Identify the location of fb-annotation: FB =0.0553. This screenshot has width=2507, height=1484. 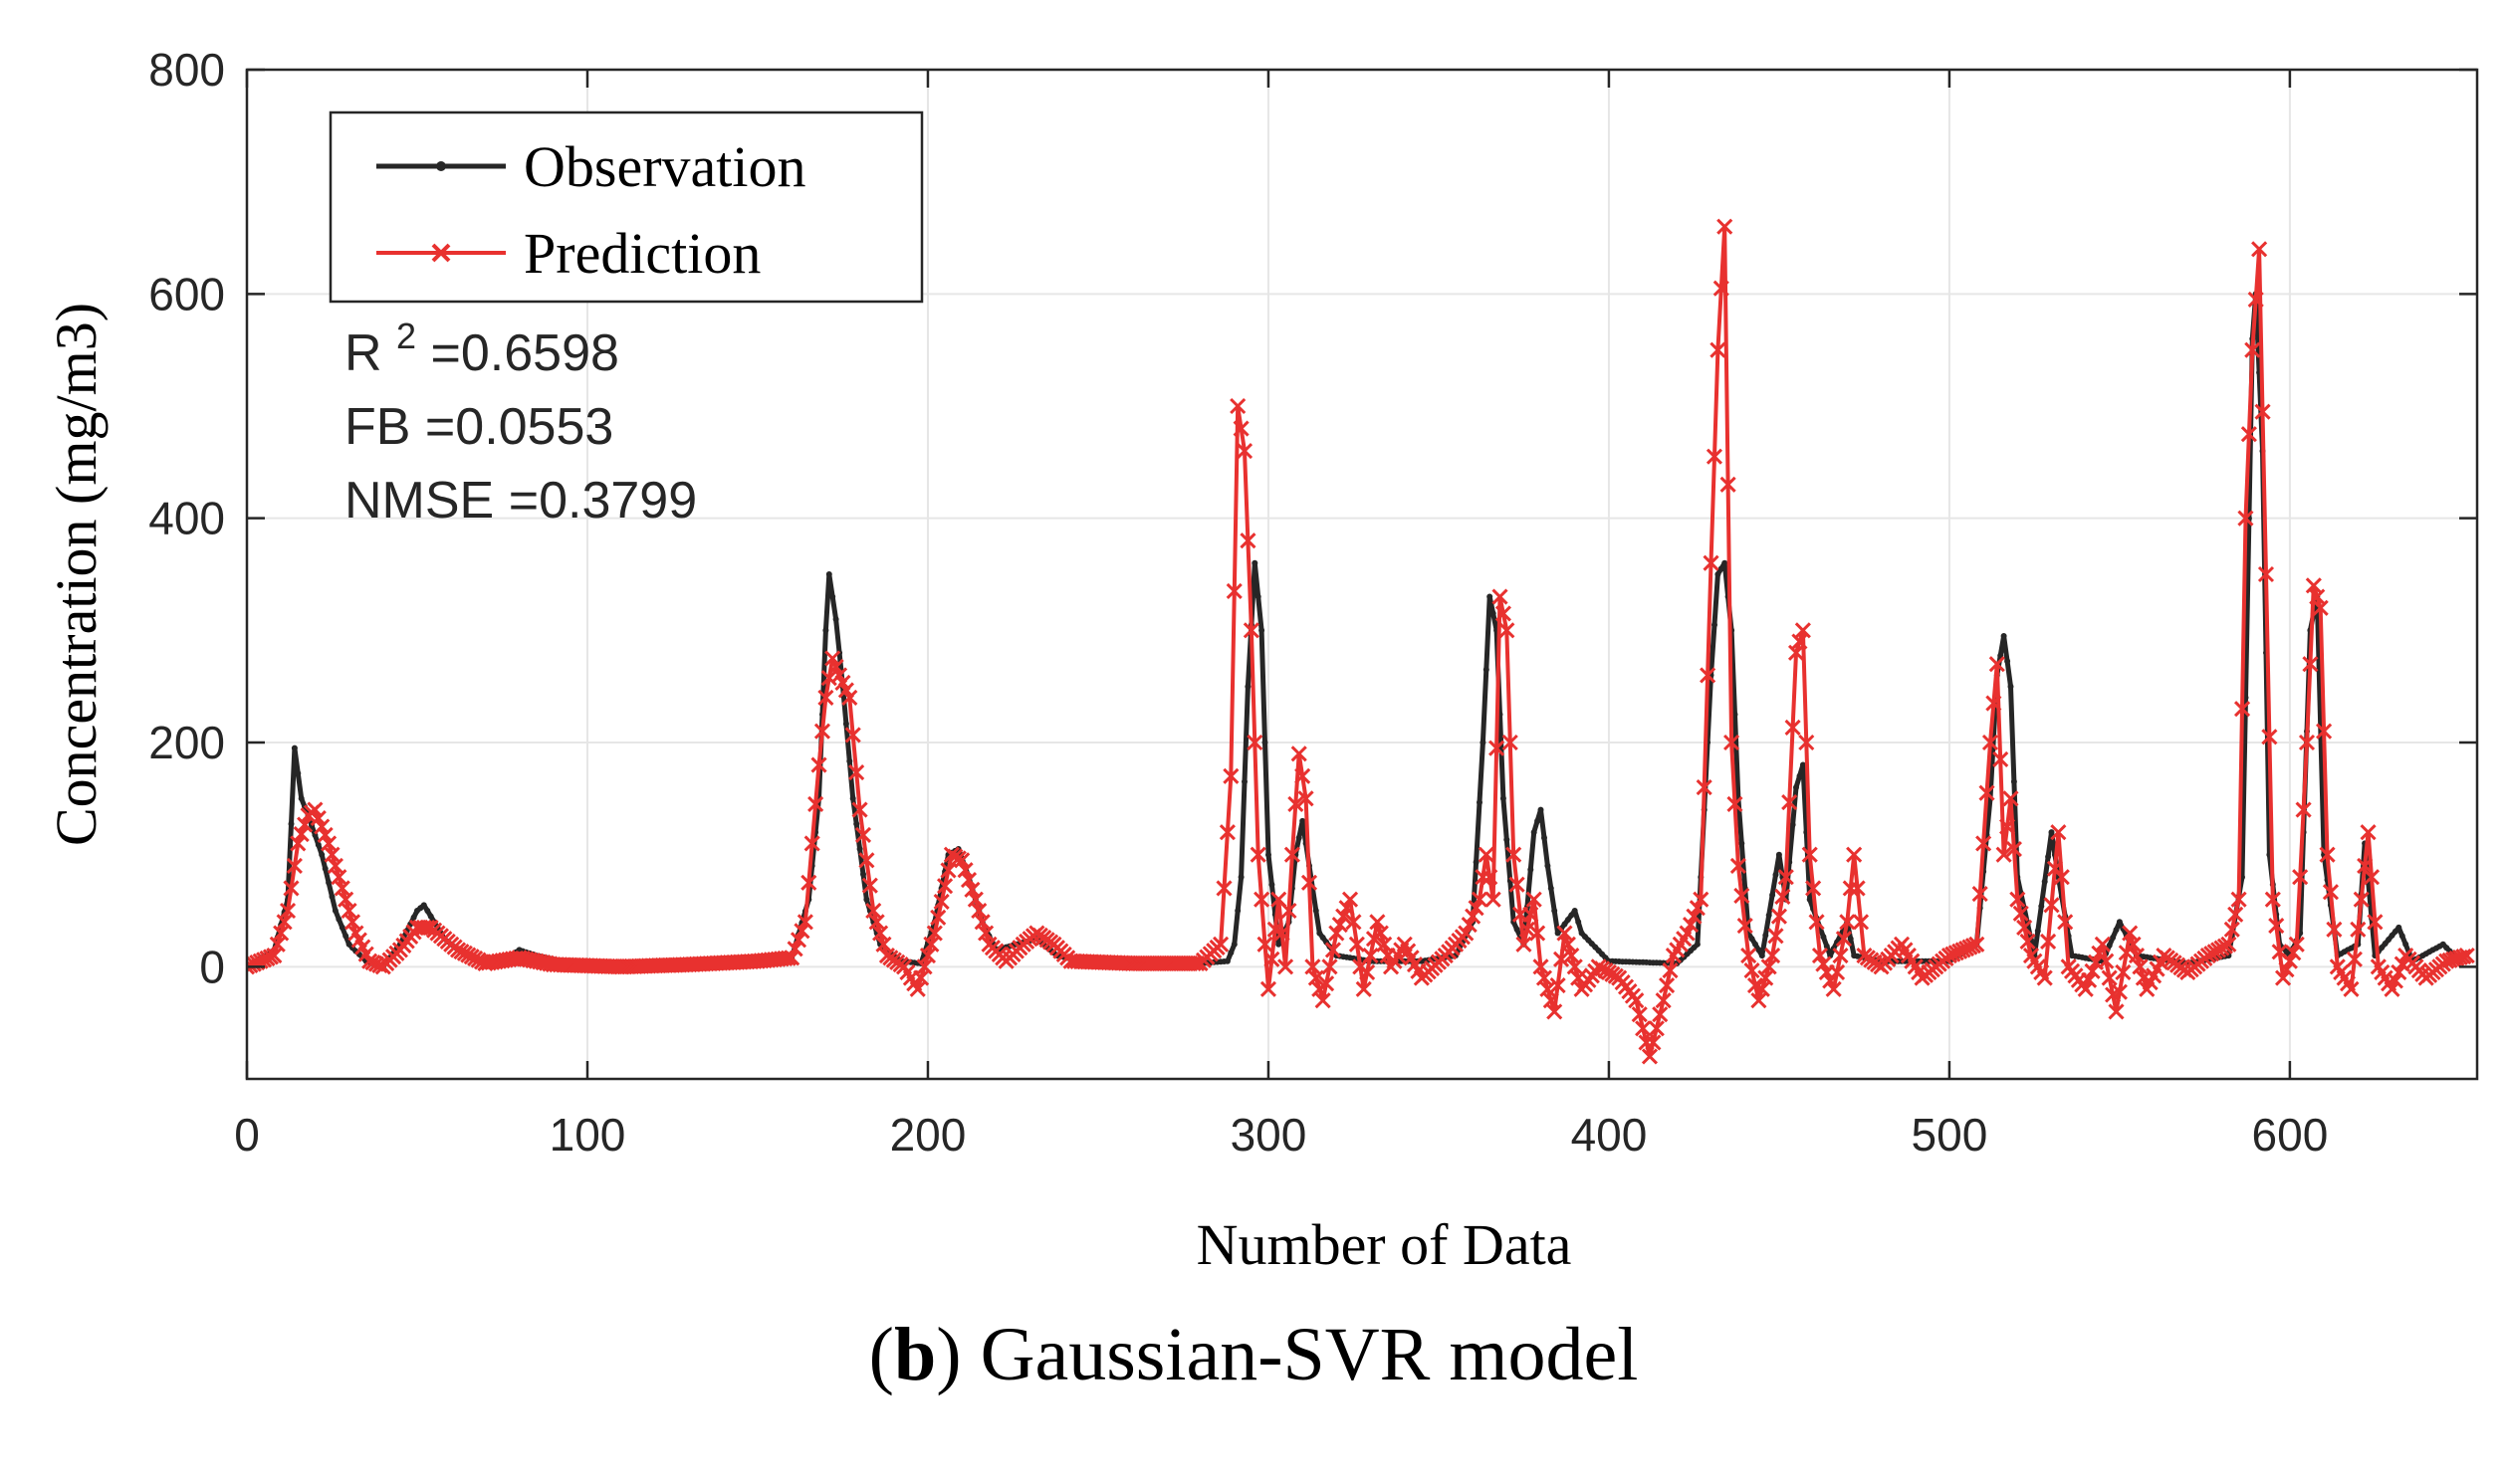
(478, 427).